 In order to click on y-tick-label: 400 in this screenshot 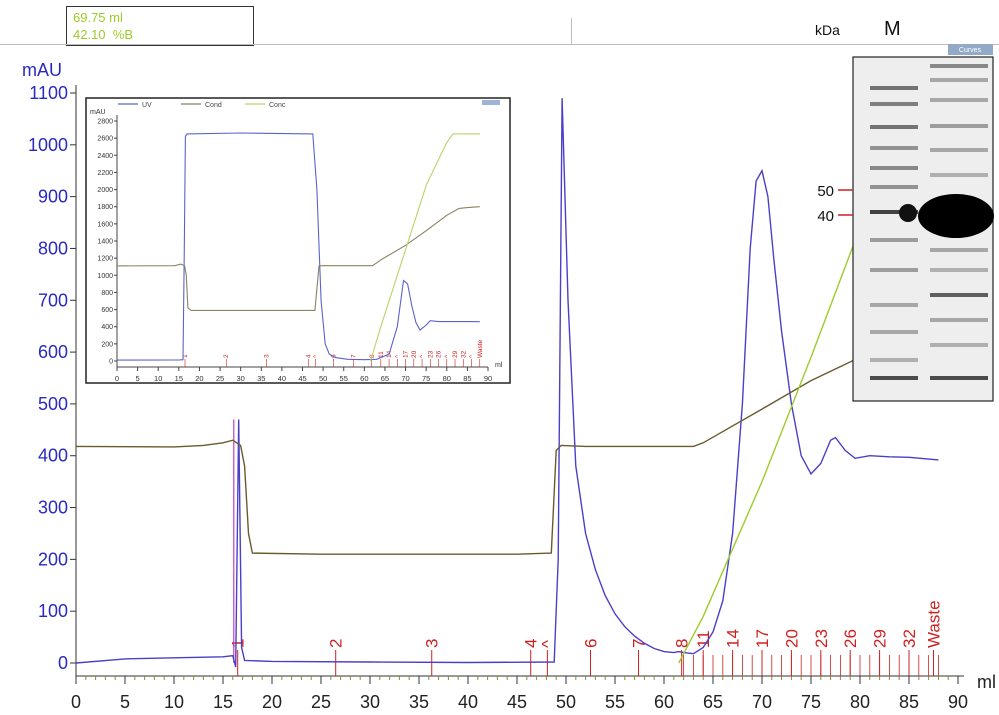, I will do `click(53, 456)`.